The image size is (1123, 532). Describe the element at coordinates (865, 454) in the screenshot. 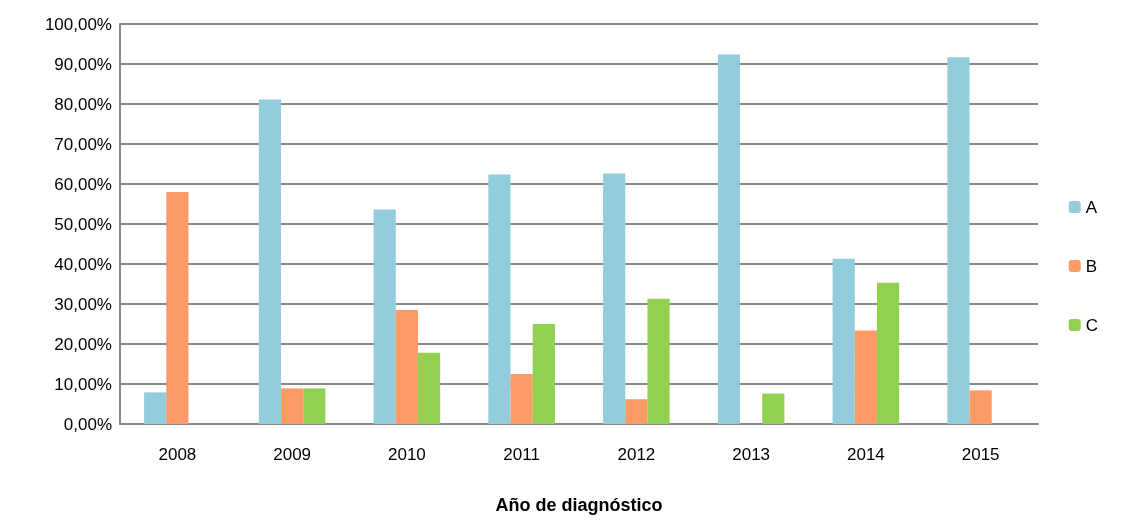

I see `x-tick-label: 2014` at that location.